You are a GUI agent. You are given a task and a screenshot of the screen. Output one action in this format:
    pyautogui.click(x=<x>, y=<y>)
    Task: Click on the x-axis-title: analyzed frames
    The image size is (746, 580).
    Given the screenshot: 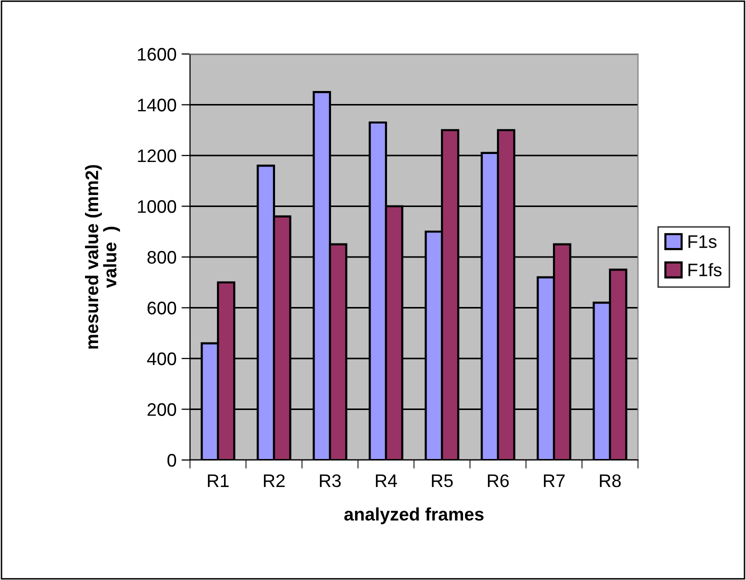 What is the action you would take?
    pyautogui.click(x=414, y=515)
    